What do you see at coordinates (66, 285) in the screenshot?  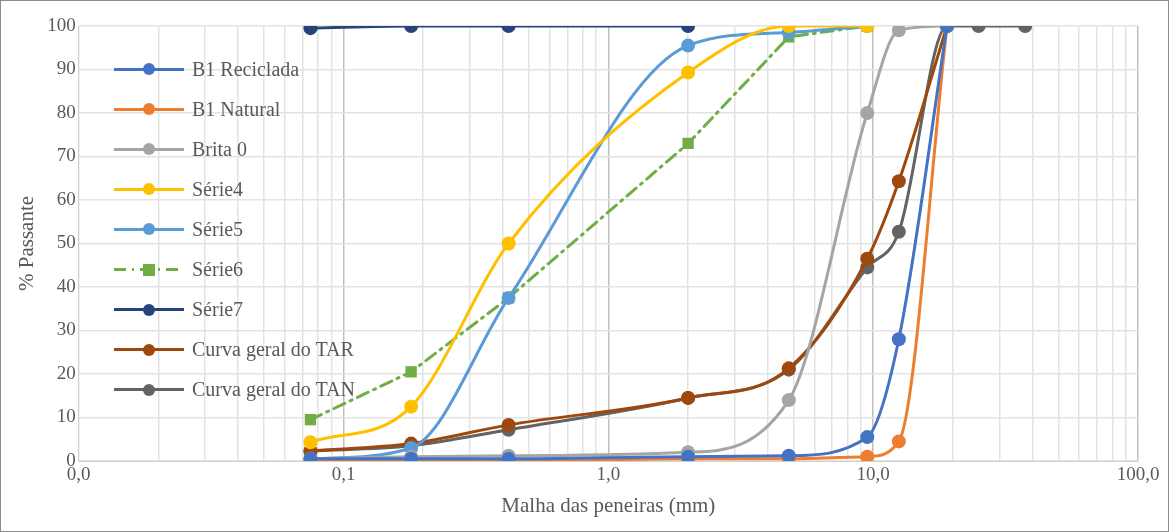 I see `y-tick-label: 40` at bounding box center [66, 285].